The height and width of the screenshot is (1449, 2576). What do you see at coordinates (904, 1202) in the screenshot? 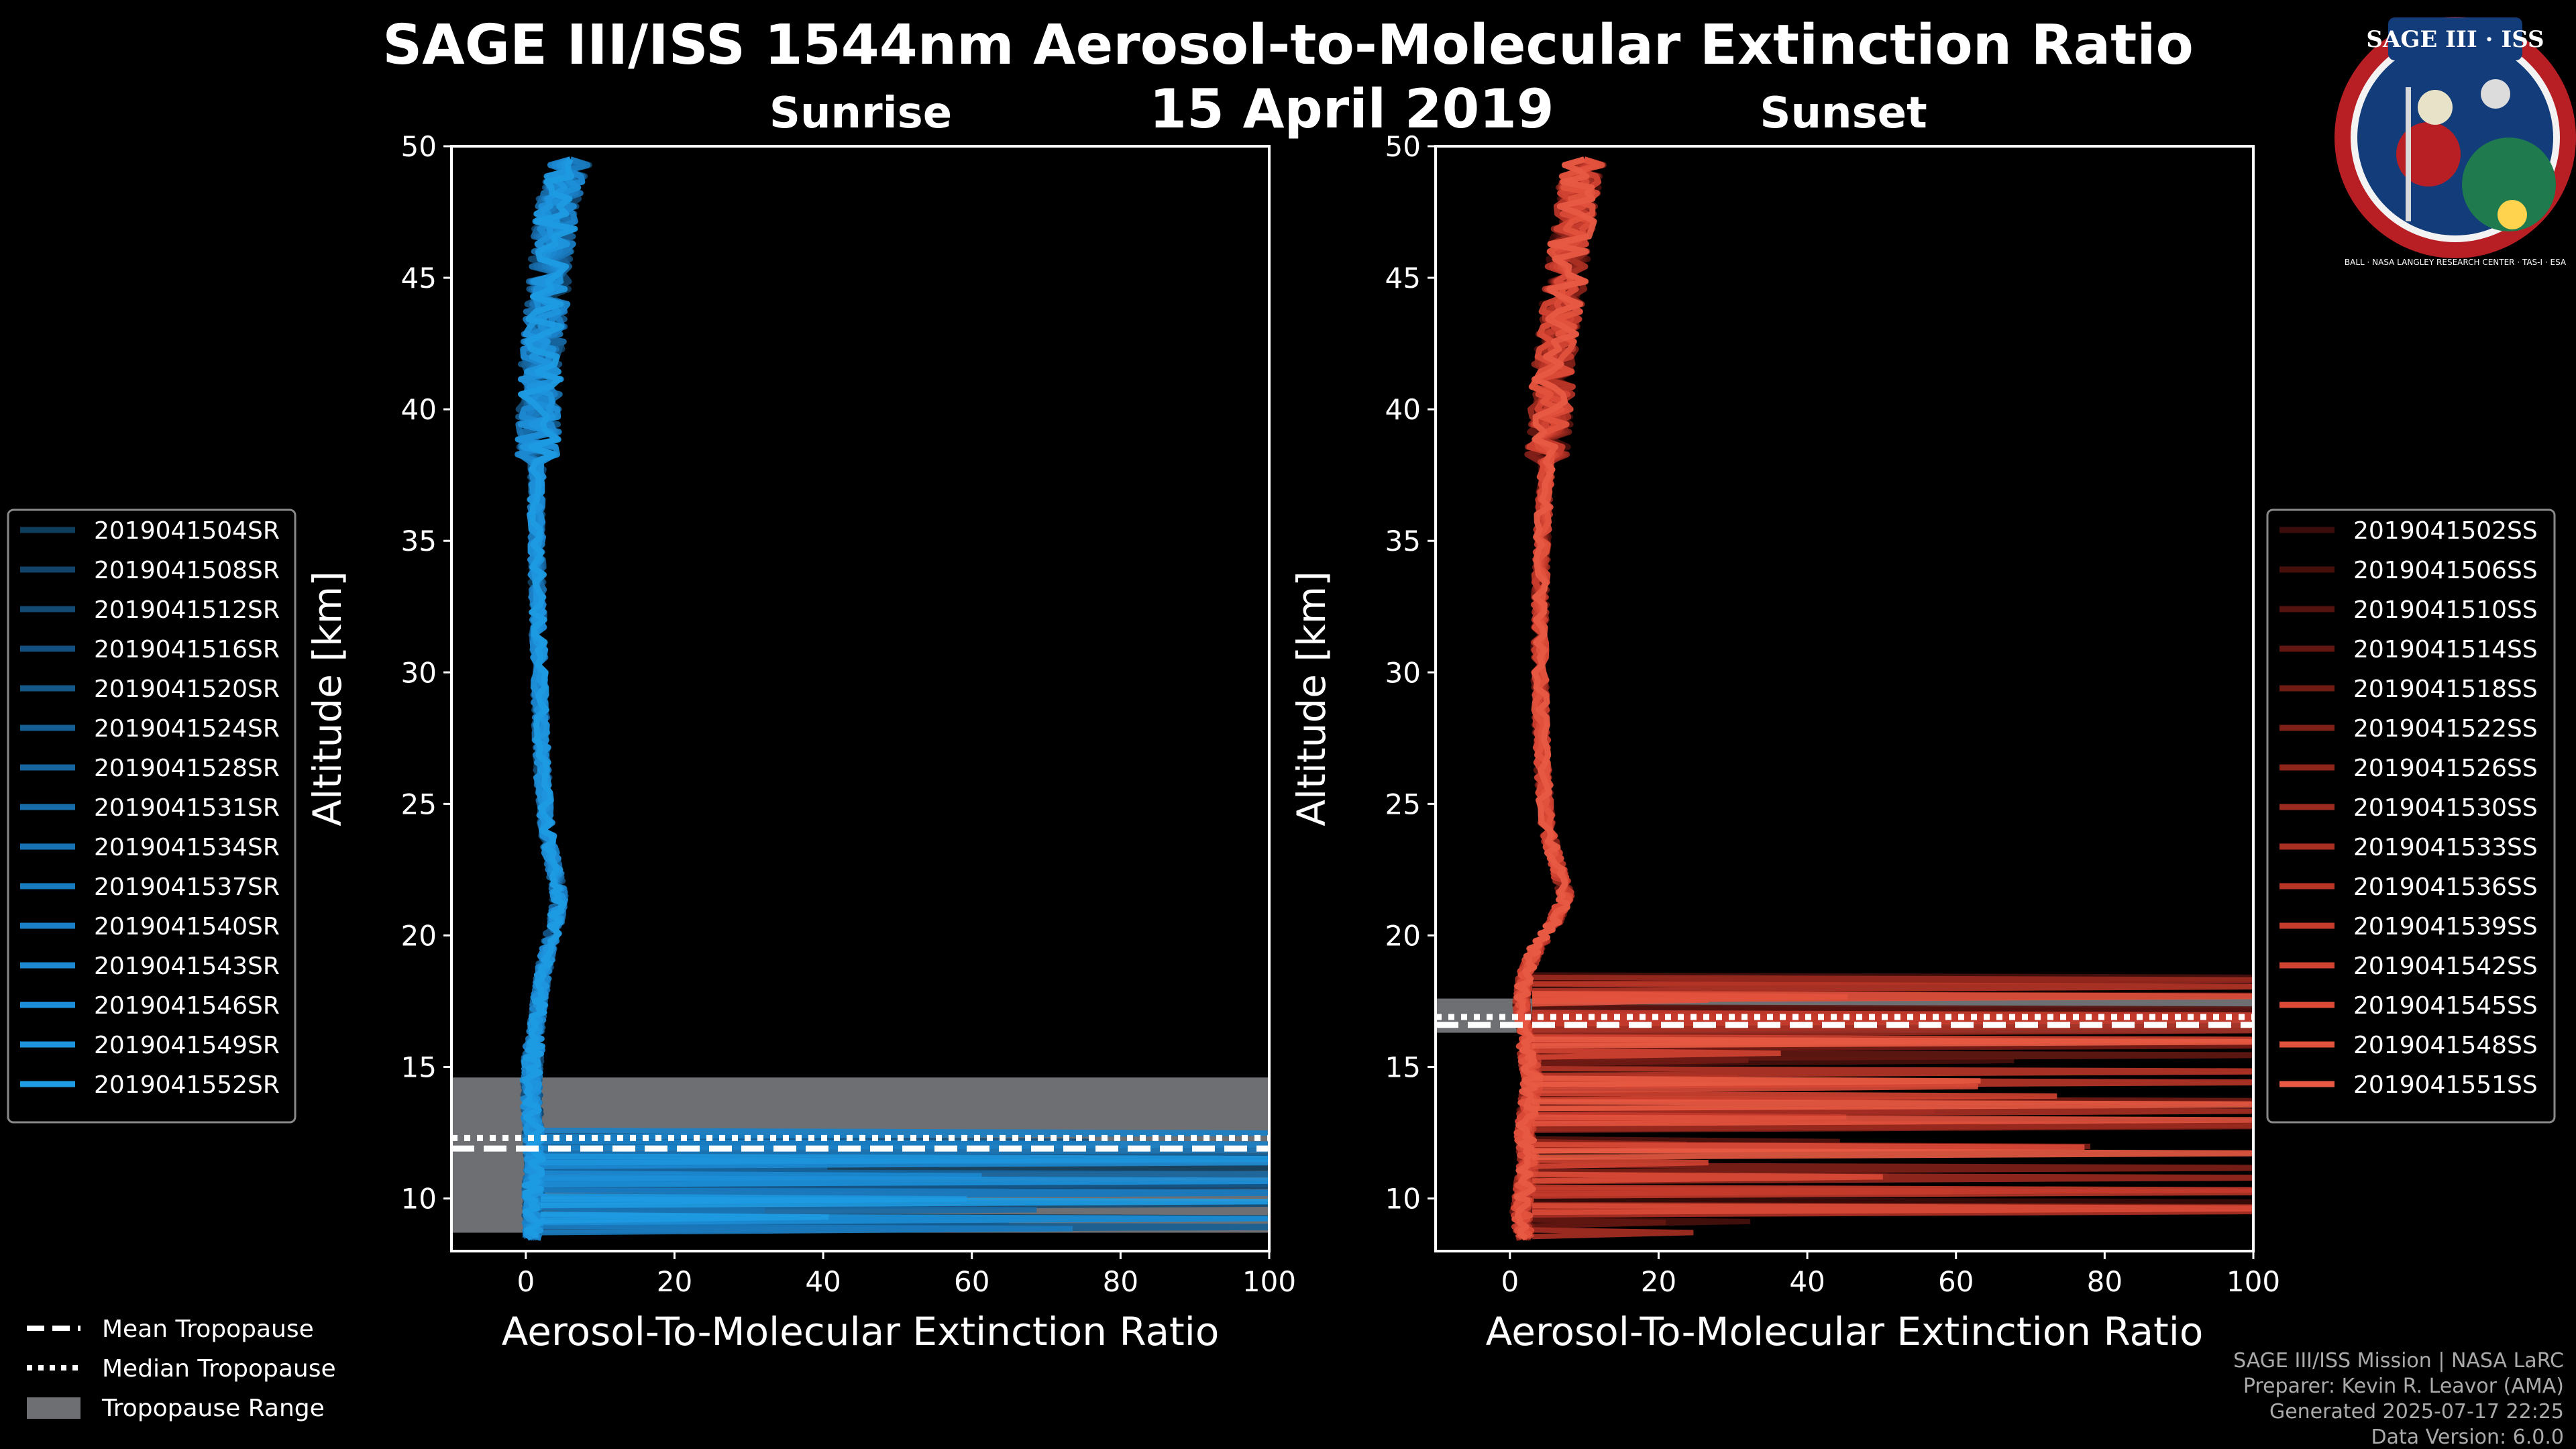
I see `profile-spike-2019041552SR` at bounding box center [904, 1202].